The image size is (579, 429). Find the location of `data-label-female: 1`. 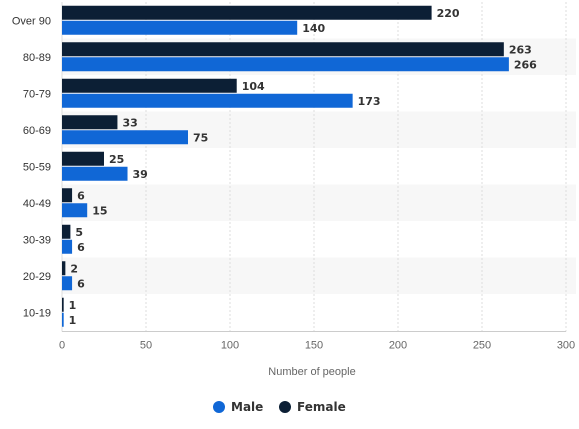

data-label-female: 1 is located at coordinates (73, 305).